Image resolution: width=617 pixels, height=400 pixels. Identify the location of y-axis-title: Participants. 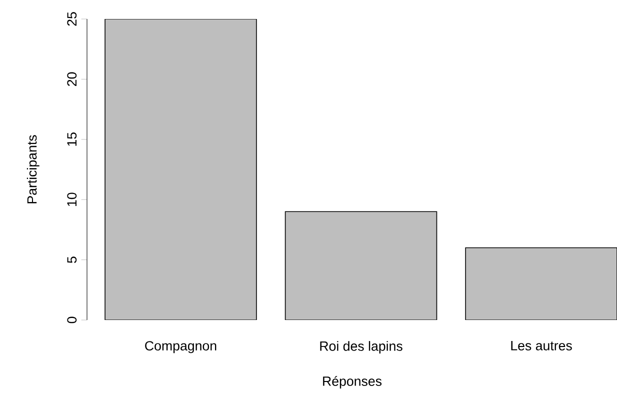
(33, 169).